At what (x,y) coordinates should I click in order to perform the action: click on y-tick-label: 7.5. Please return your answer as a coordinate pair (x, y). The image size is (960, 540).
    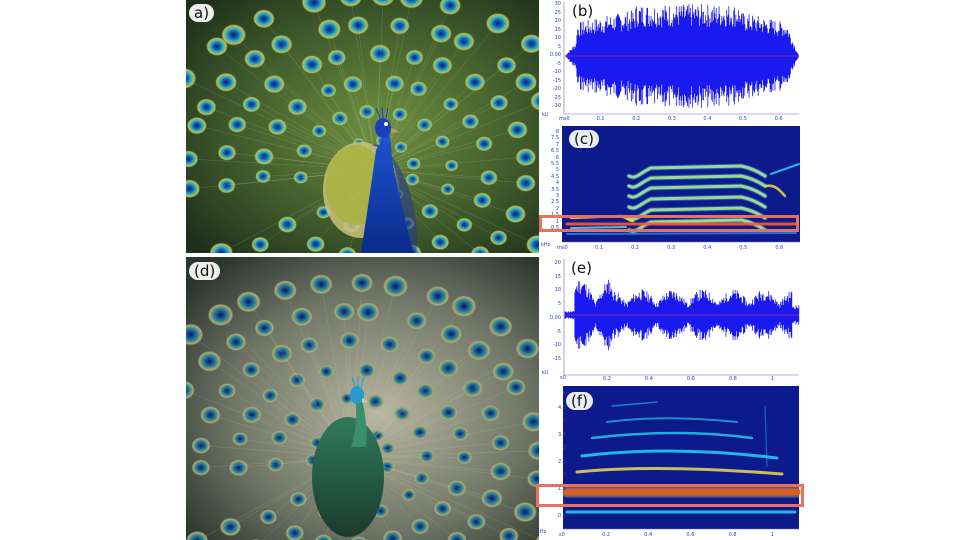
    Looking at the image, I should click on (555, 138).